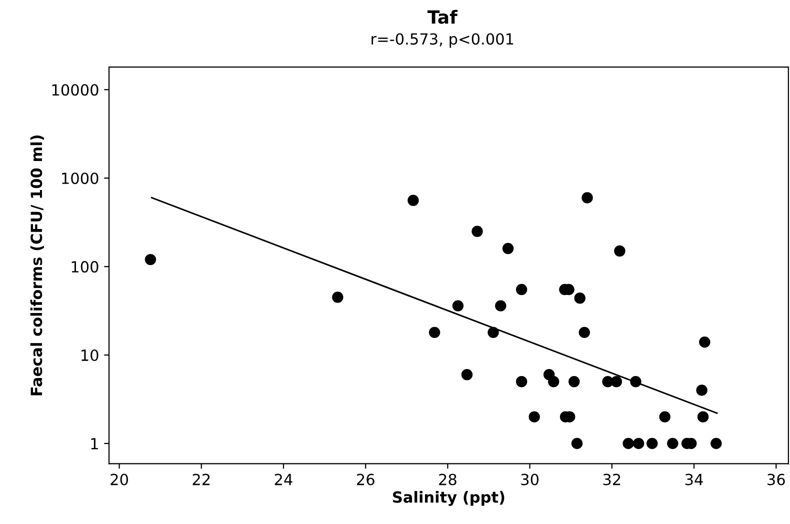 This screenshot has width=790, height=524. I want to click on y-tick-label: 1, so click(94, 444).